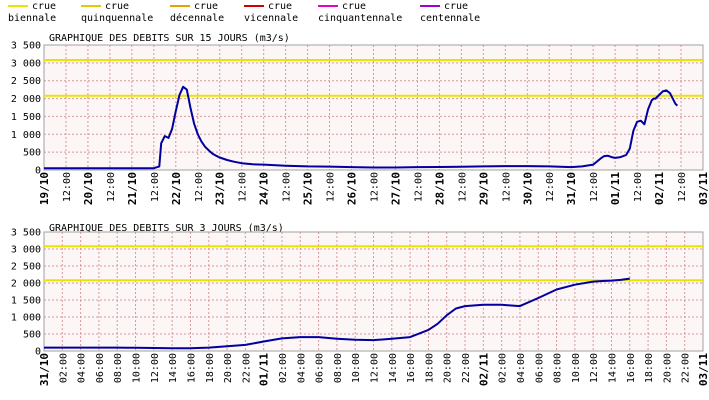 This screenshot has height=400, width=709. I want to click on x-tick-label: 28/10, so click(439, 188).